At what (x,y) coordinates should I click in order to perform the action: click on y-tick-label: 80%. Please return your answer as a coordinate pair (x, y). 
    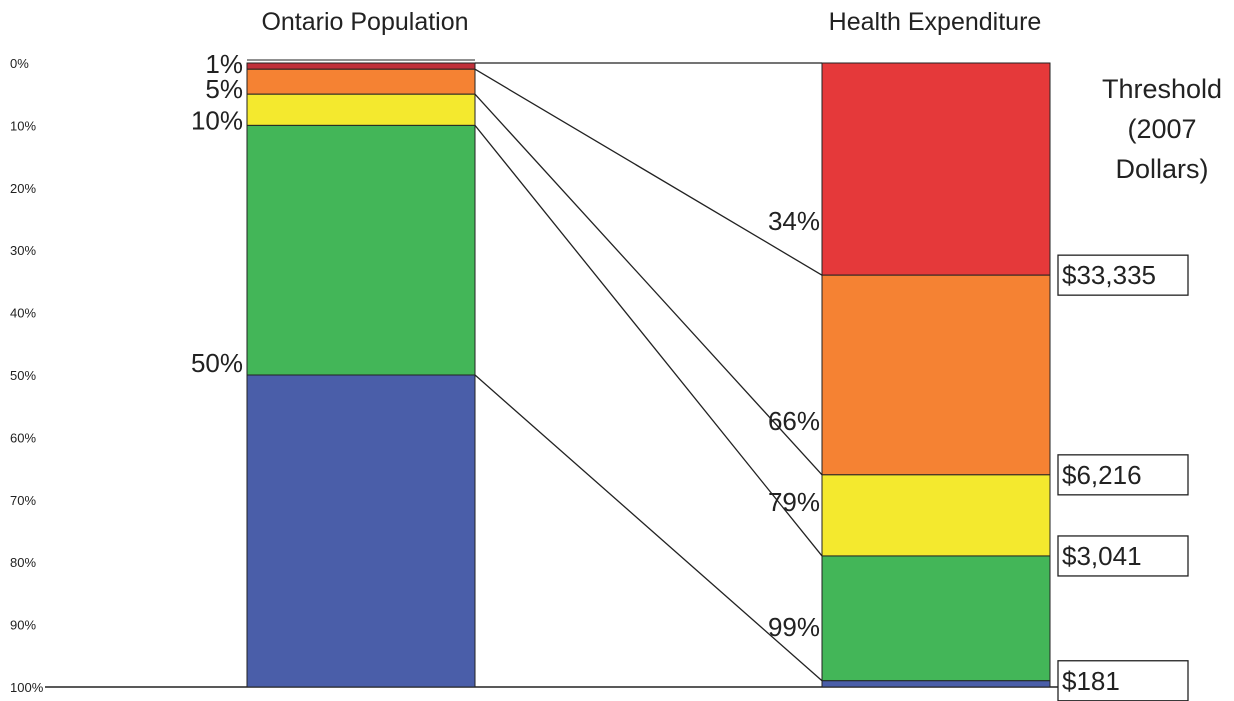
    Looking at the image, I should click on (23, 562).